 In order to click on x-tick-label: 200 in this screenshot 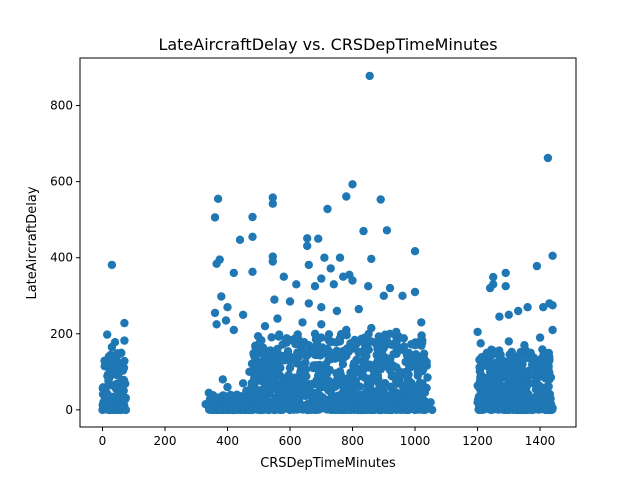, I will do `click(165, 441)`.